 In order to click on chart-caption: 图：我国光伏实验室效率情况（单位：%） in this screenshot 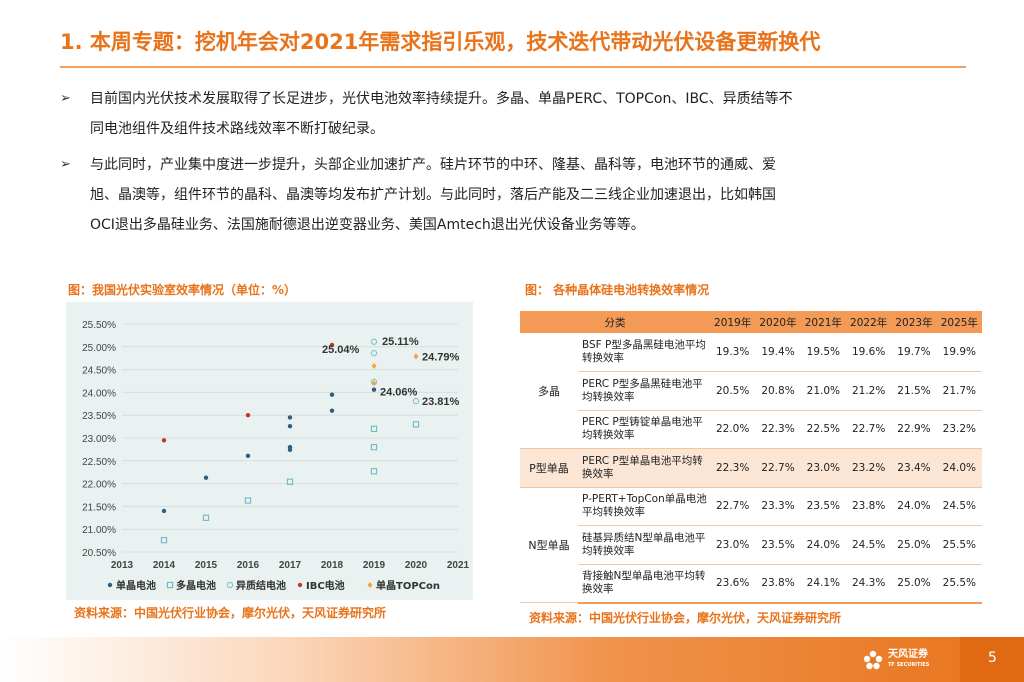, I will do `click(182, 290)`.